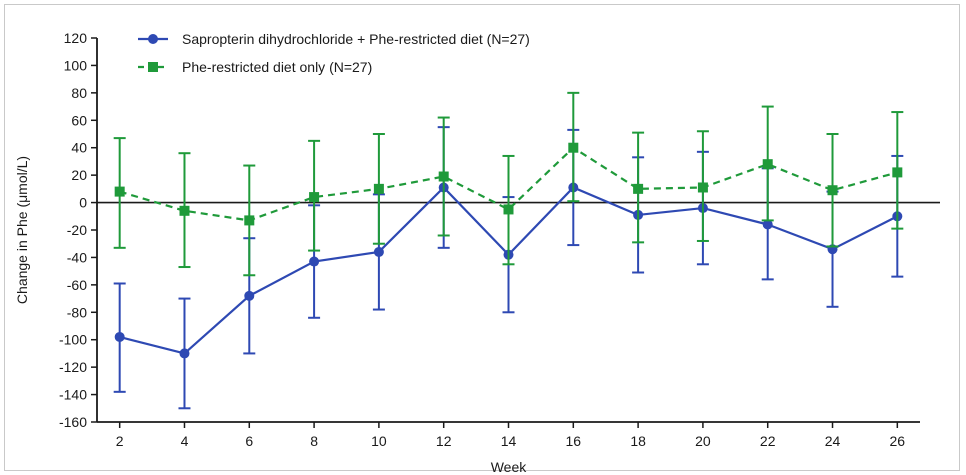  Describe the element at coordinates (768, 441) in the screenshot. I see `x-tick-label: 22` at that location.